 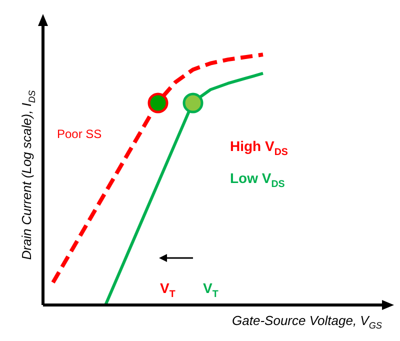 I want to click on text: High V$_{DS}$, so click(x=259, y=148).